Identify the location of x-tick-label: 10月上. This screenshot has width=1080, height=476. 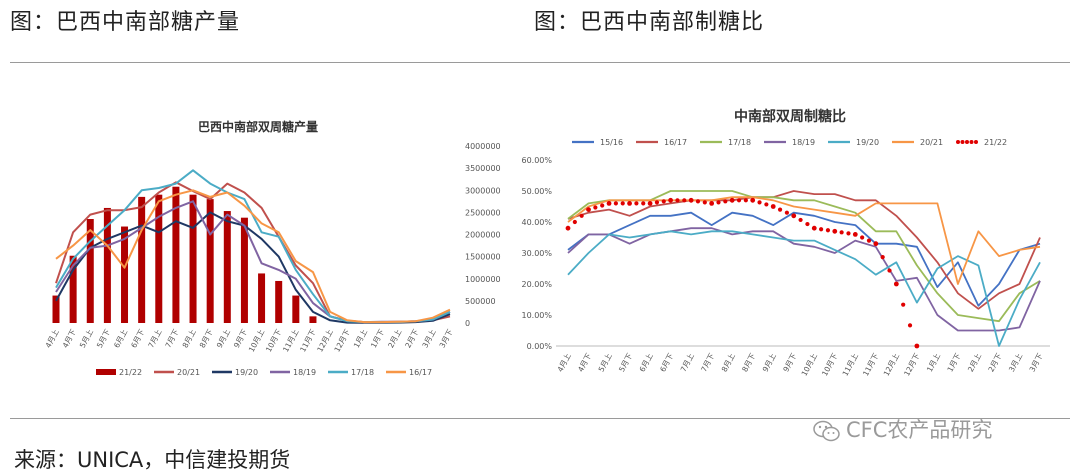
(810, 364).